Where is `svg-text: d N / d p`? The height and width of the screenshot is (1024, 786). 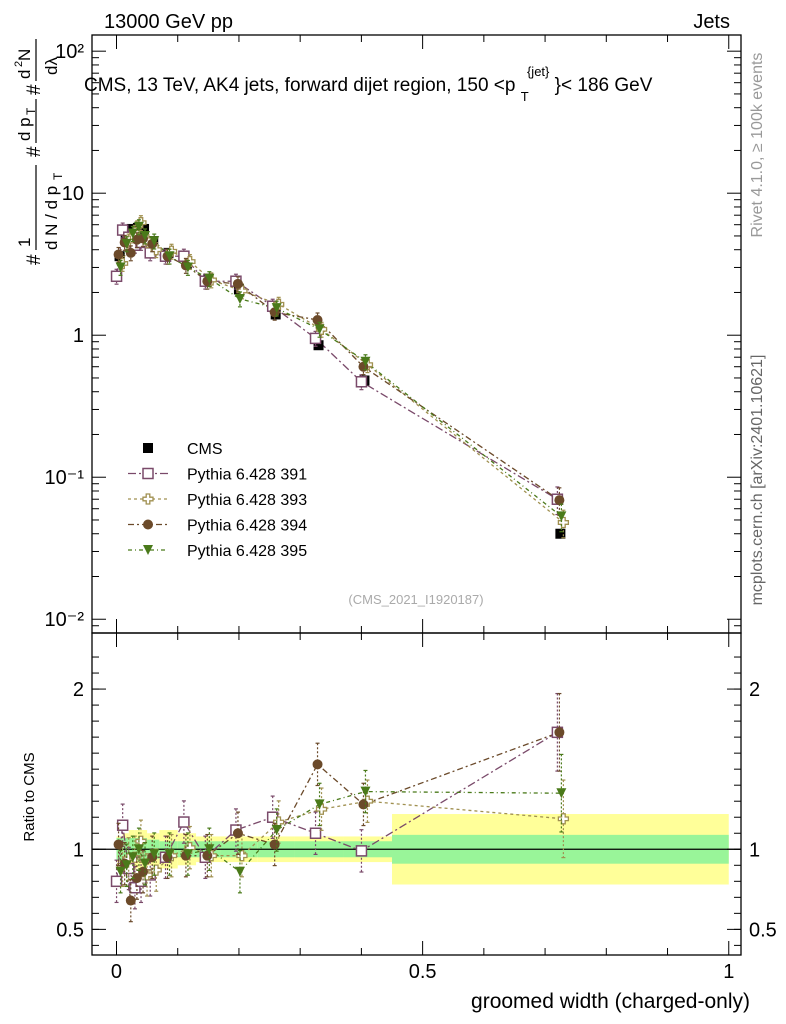
svg-text: d N / d p is located at coordinates (51, 218).